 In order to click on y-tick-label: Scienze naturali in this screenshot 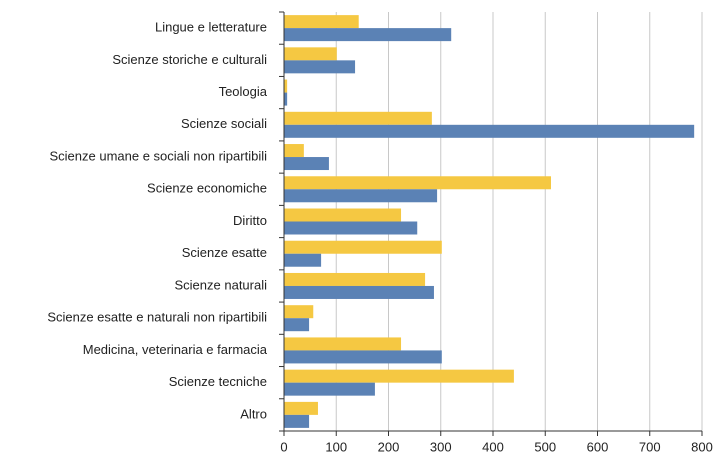, I will do `click(221, 284)`.